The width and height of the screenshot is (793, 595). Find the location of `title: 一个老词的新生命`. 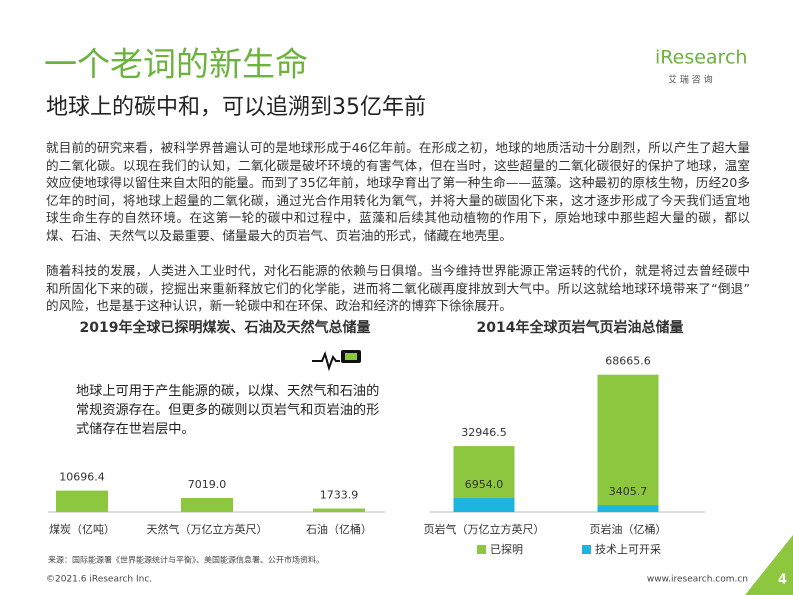

title: 一个老词的新生命 is located at coordinates (176, 64).